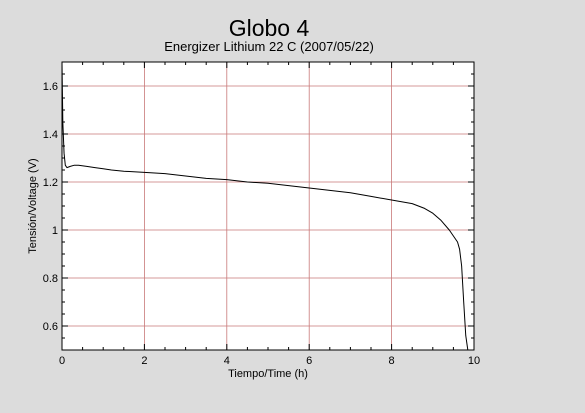 This screenshot has height=413, width=585. Describe the element at coordinates (33, 205) in the screenshot. I see `y-axis-label: Tensión/Voltage (V)` at that location.